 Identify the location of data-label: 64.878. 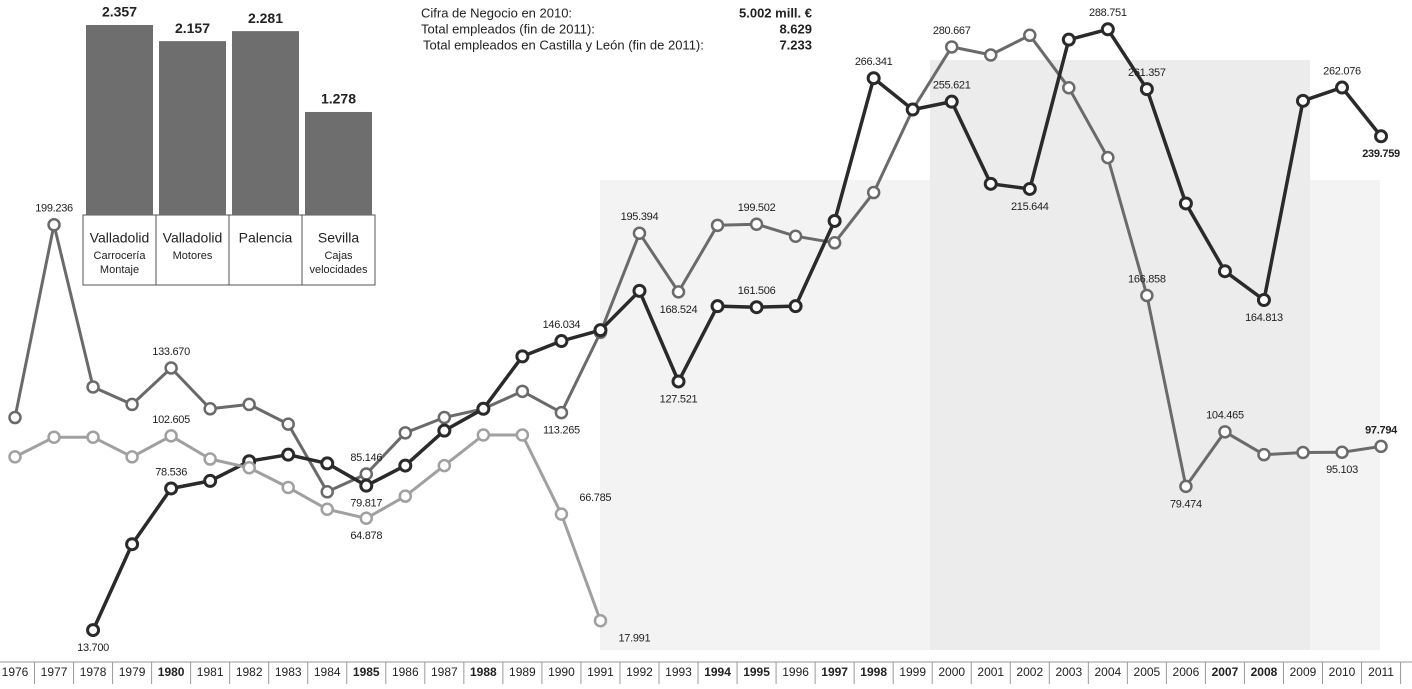
(366, 536).